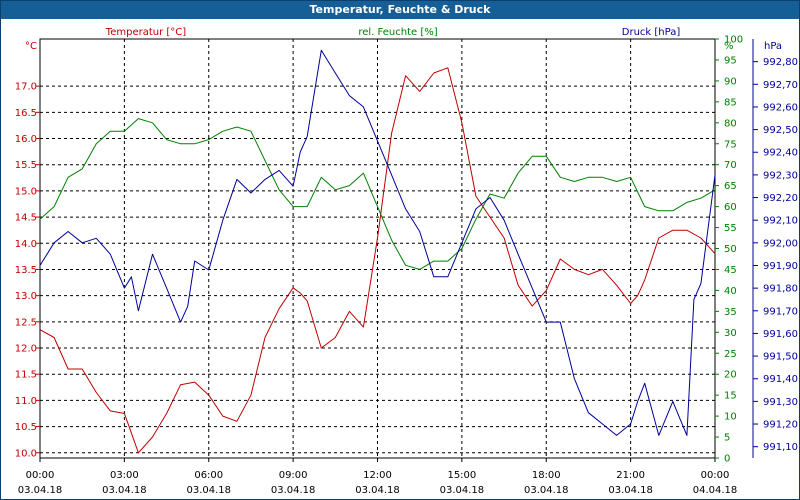 The width and height of the screenshot is (800, 500). Describe the element at coordinates (26, 191) in the screenshot. I see `temperature-tick-label: 15.0` at that location.